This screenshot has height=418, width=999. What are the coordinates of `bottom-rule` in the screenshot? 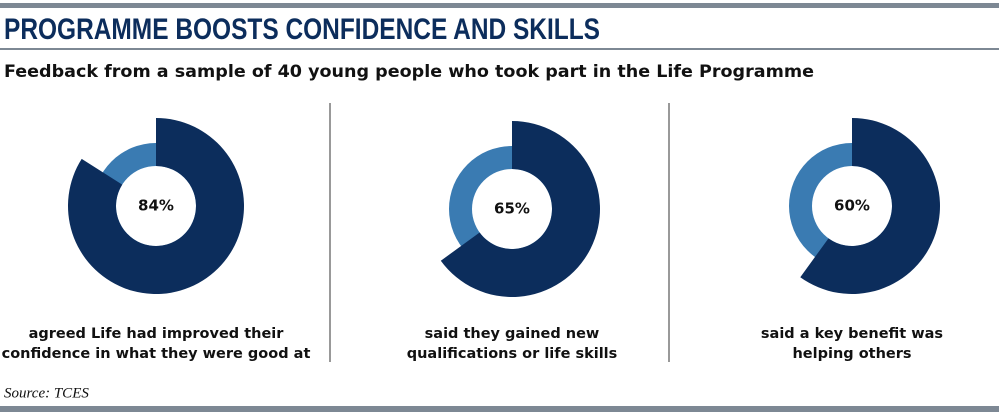 It's located at (499, 409).